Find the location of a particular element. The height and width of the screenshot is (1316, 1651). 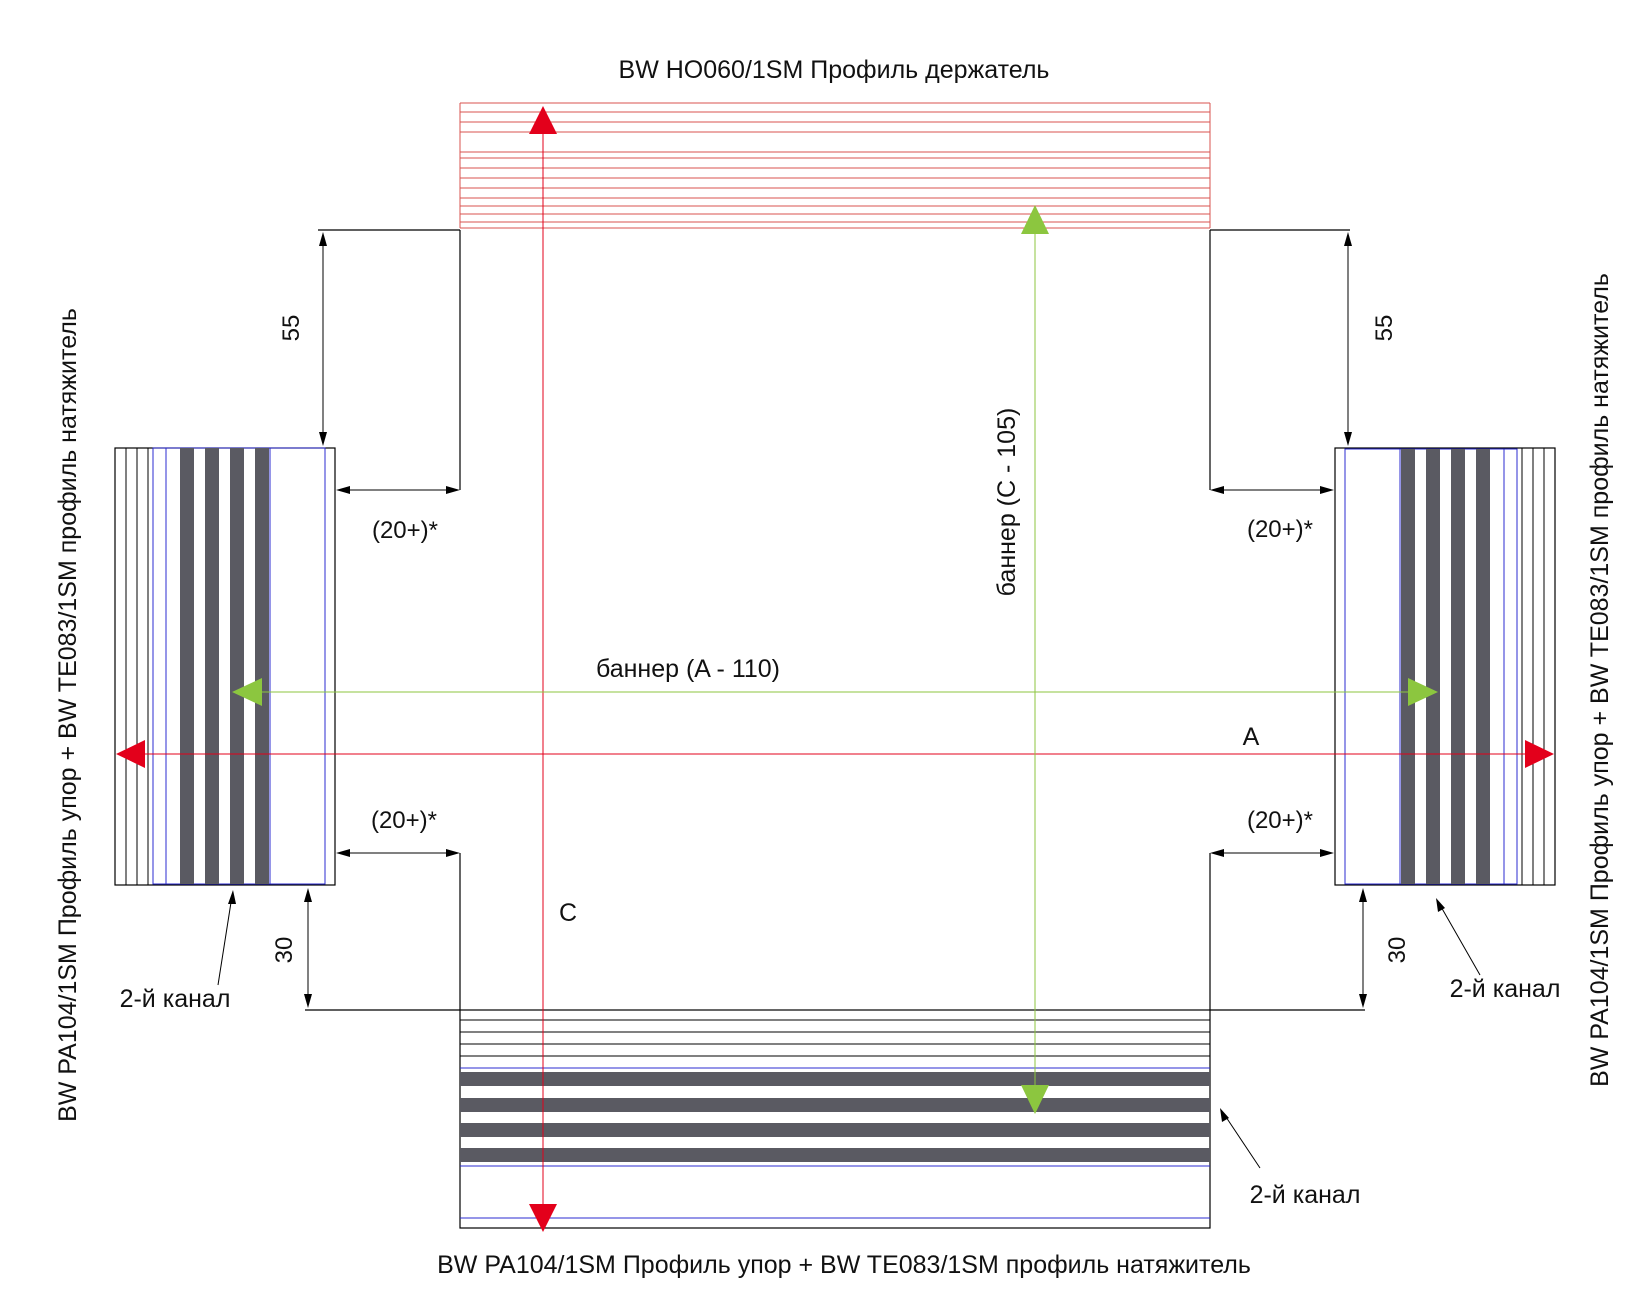

gap-bottom-left-label: (20+)* is located at coordinates (404, 820).